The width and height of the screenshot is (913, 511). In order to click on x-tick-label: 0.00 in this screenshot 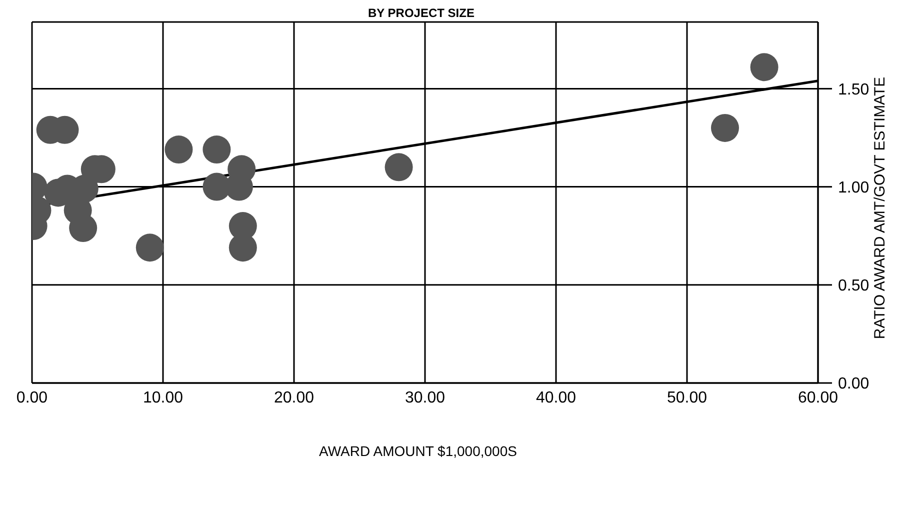, I will do `click(32, 397)`.